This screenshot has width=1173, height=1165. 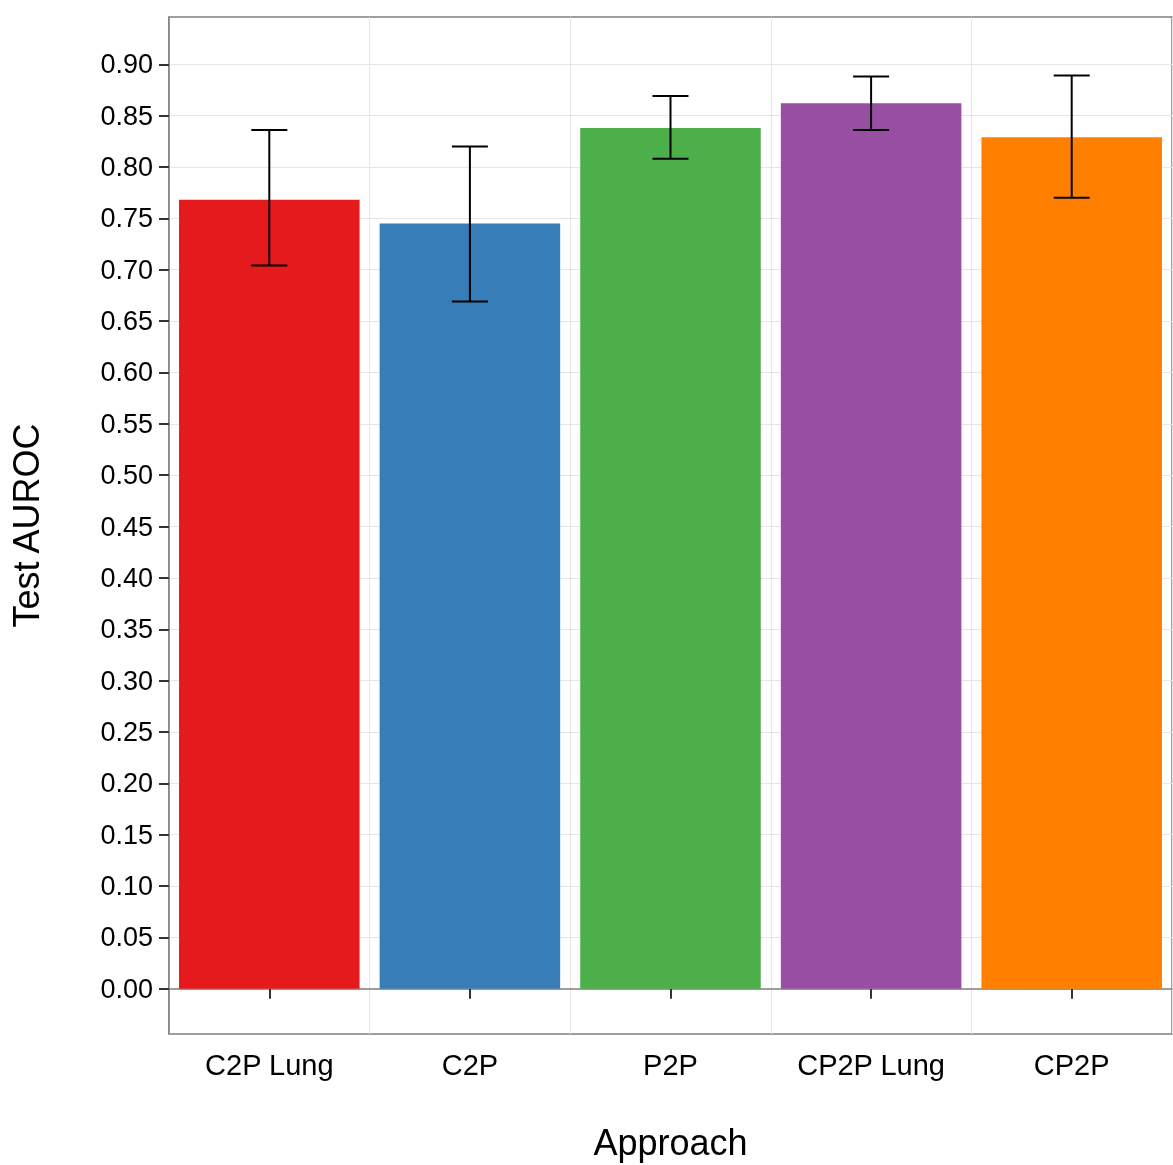 What do you see at coordinates (126, 115) in the screenshot?
I see `y-tick-label: 0.85` at bounding box center [126, 115].